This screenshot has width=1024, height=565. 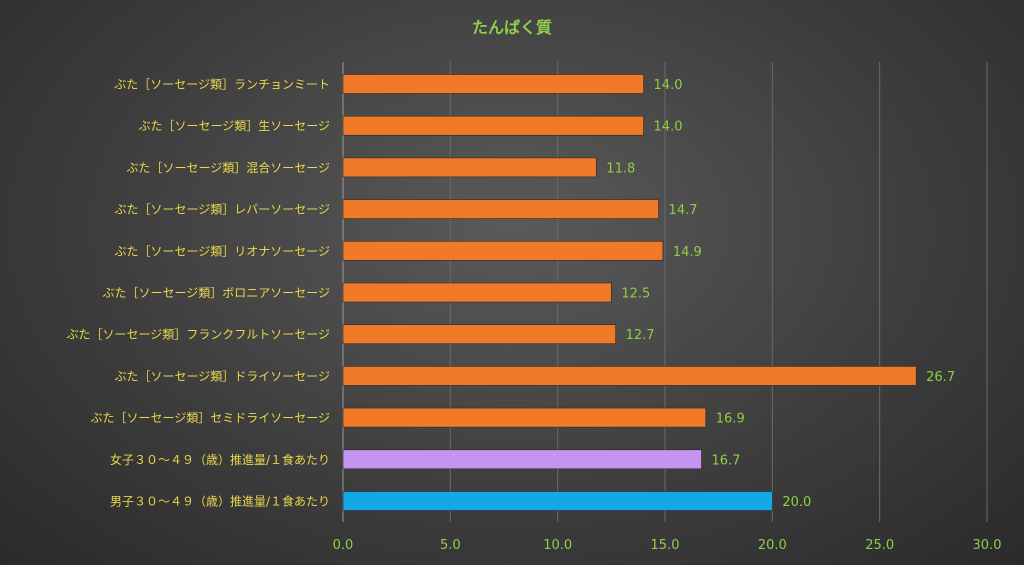 What do you see at coordinates (210, 418) in the screenshot?
I see `category-label: ぶた［ソーセージ類］セミドライソーセージ` at bounding box center [210, 418].